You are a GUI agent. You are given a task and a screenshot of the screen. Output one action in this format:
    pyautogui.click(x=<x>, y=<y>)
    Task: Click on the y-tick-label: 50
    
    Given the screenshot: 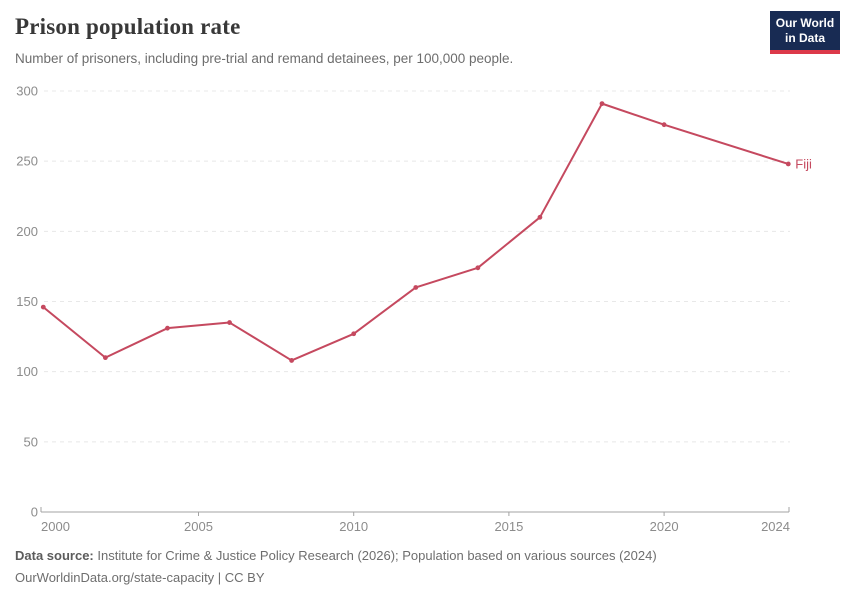 What is the action you would take?
    pyautogui.click(x=31, y=441)
    